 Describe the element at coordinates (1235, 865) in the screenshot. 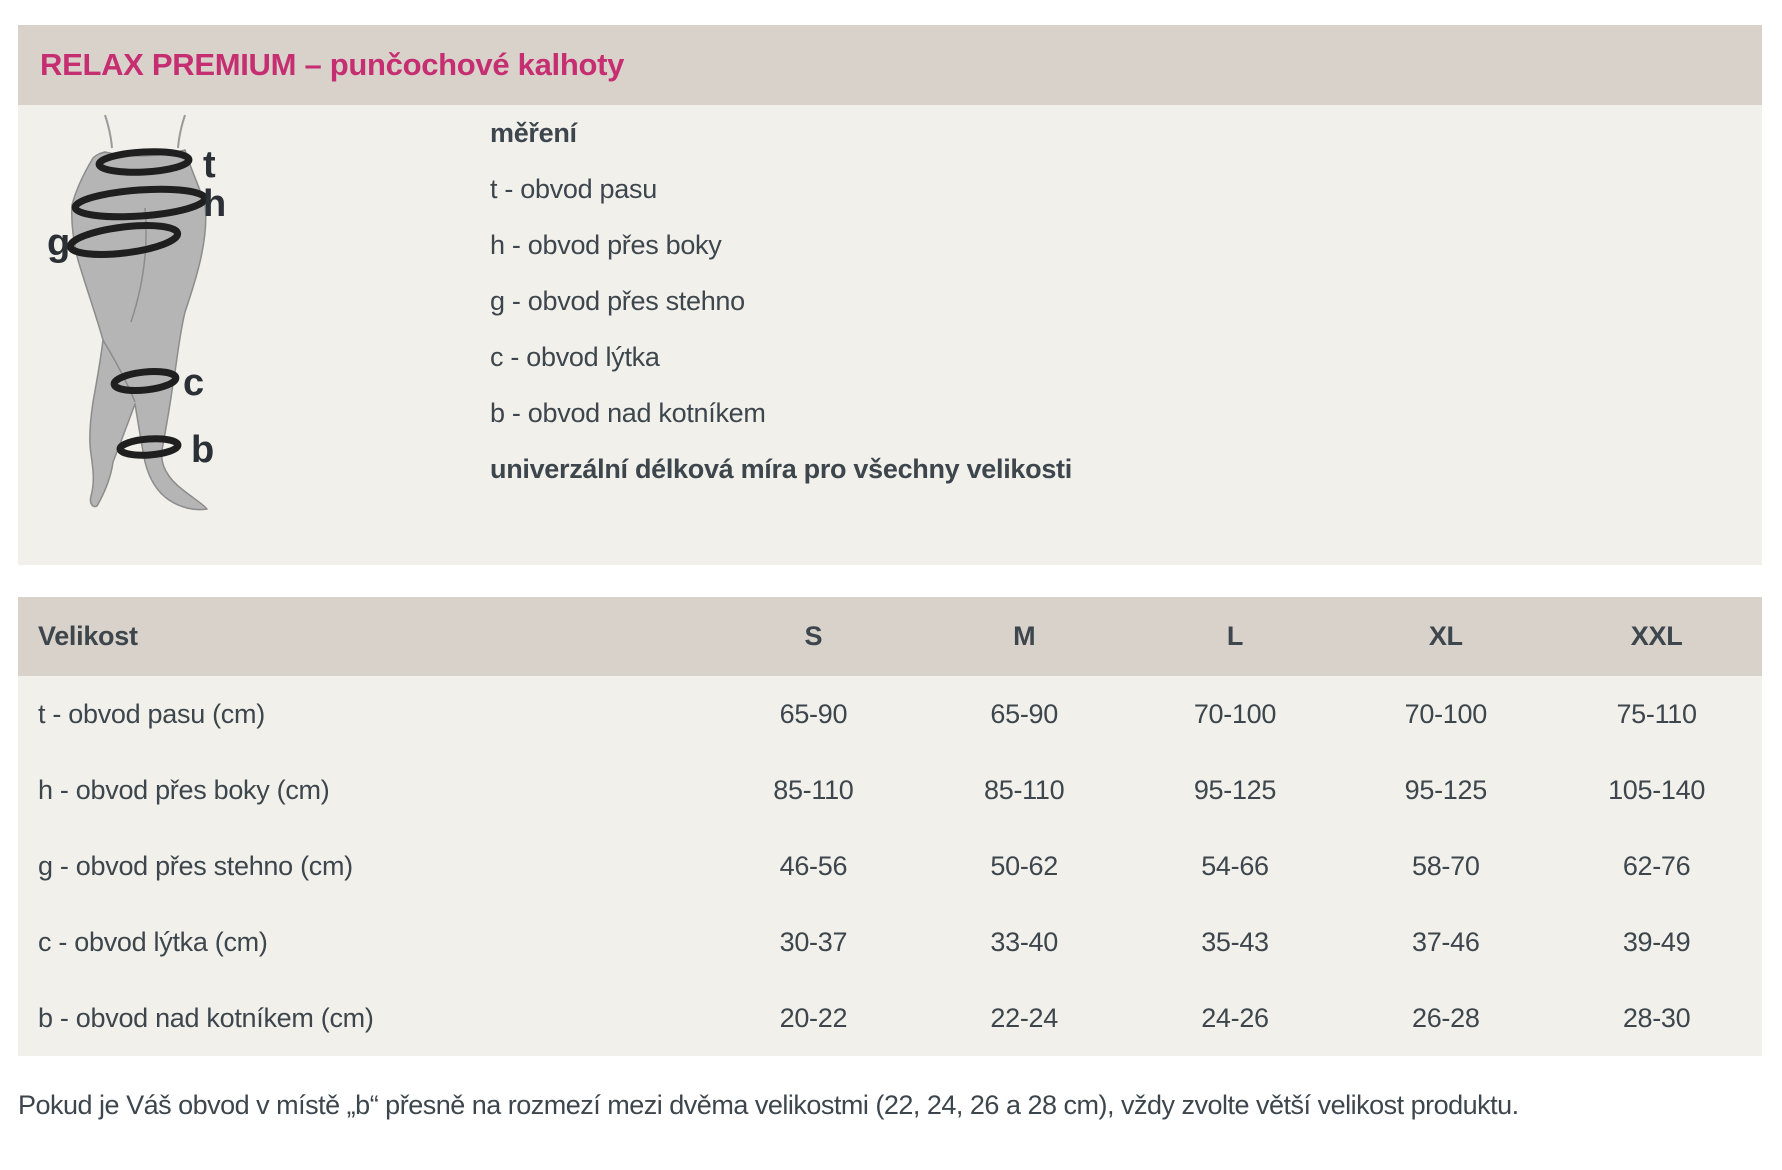

I see `cell-value: 54-66` at that location.